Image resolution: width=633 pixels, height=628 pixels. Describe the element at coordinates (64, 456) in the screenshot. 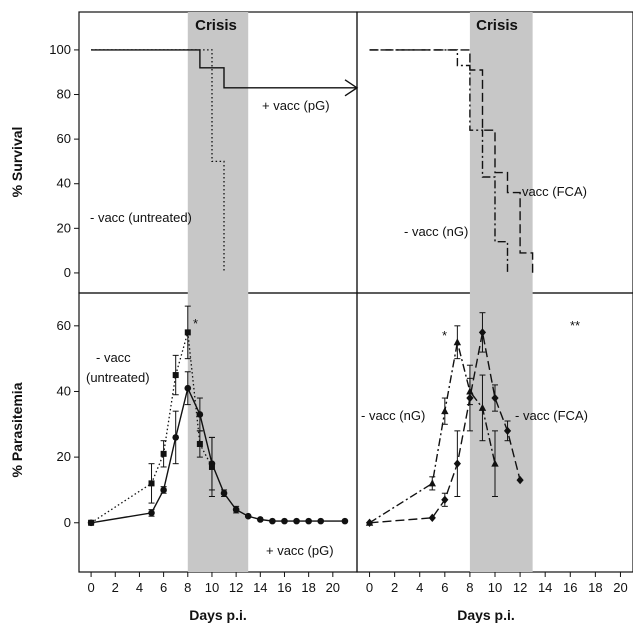

I see `y-tick-label-parasitemia: 20` at that location.